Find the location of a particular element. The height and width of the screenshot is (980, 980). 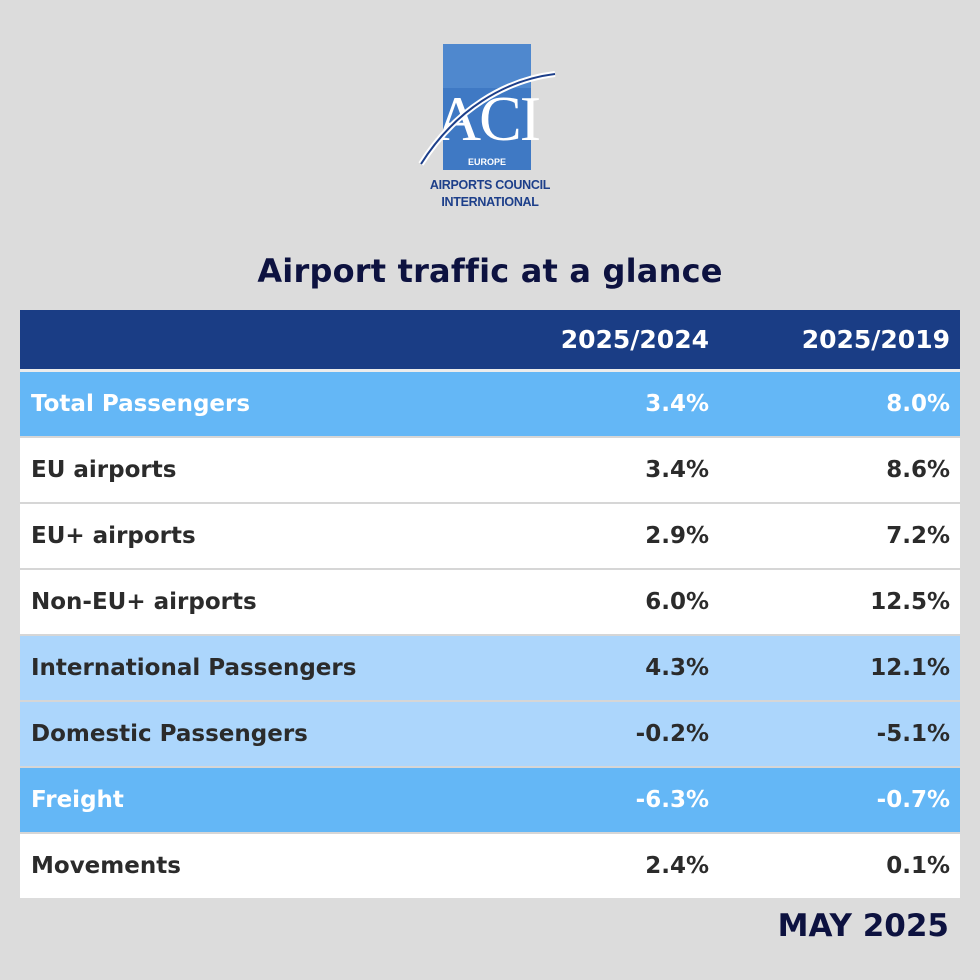

column-header-2025-2019: 2025/2019 is located at coordinates (875, 339).